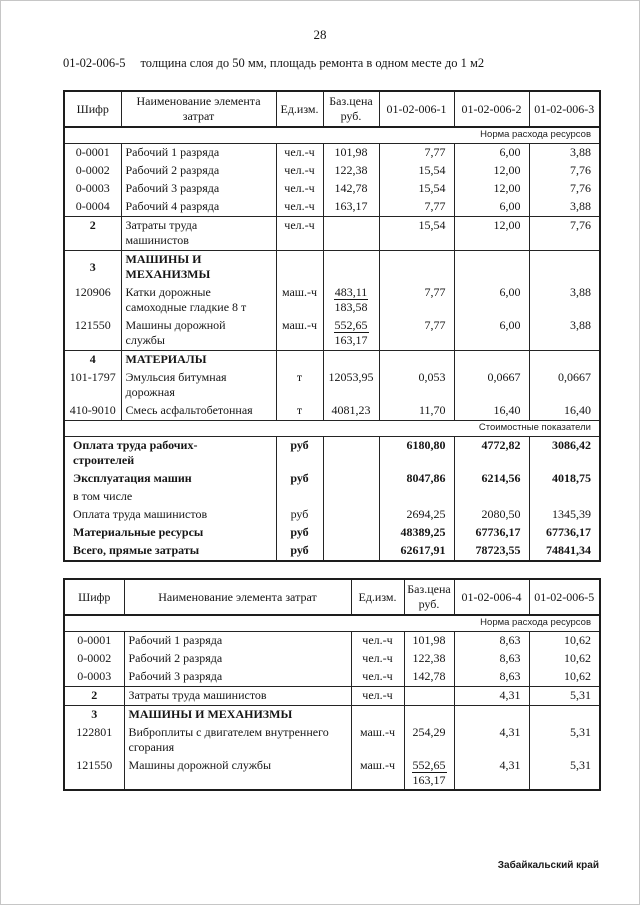 The image size is (640, 905). What do you see at coordinates (548, 865) in the screenshot?
I see `region-label: Забайкальский край` at bounding box center [548, 865].